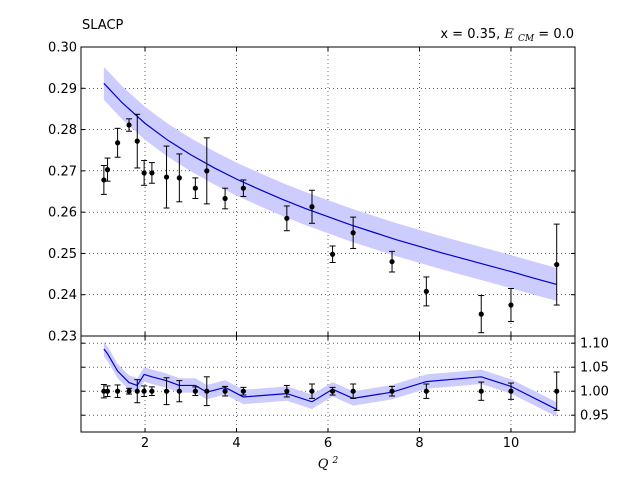  What do you see at coordinates (328, 464) in the screenshot?
I see `x-axis-label: Q 2` at bounding box center [328, 464].